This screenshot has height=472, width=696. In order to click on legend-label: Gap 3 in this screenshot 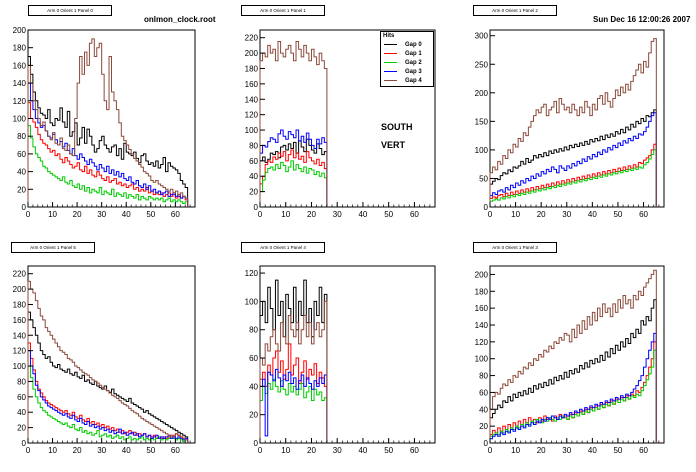, I will do `click(413, 71)`.